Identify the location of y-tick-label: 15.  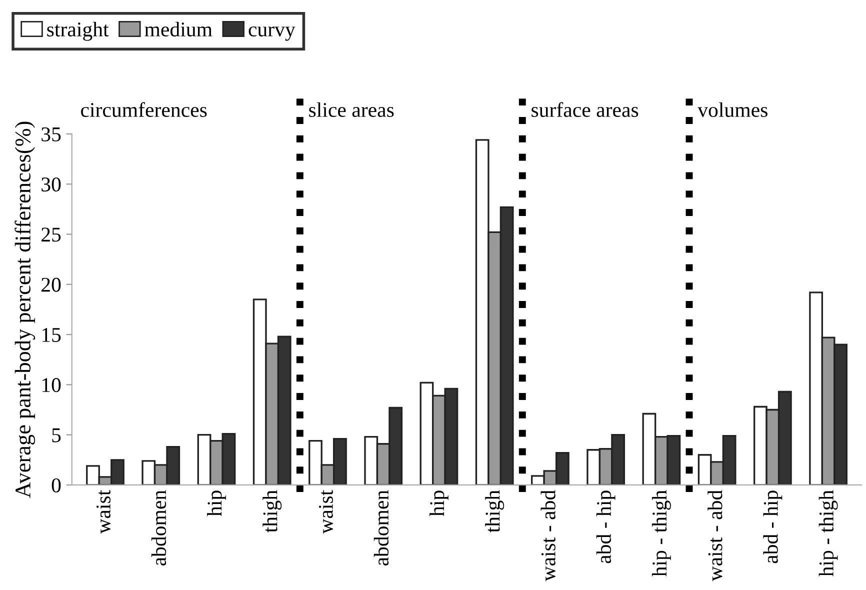
(51, 335).